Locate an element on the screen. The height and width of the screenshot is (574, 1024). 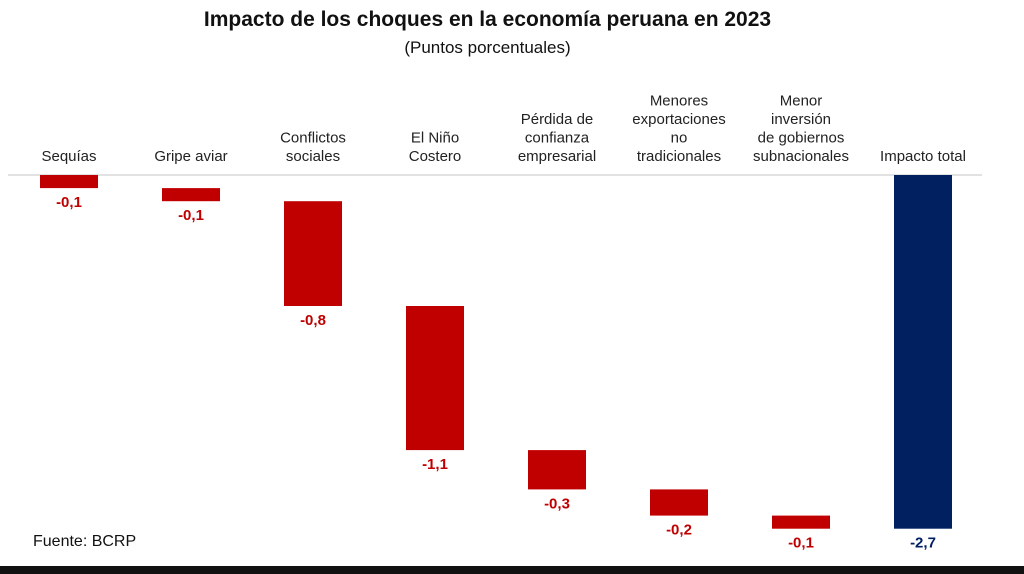
category-label: Sequías is located at coordinates (68, 156).